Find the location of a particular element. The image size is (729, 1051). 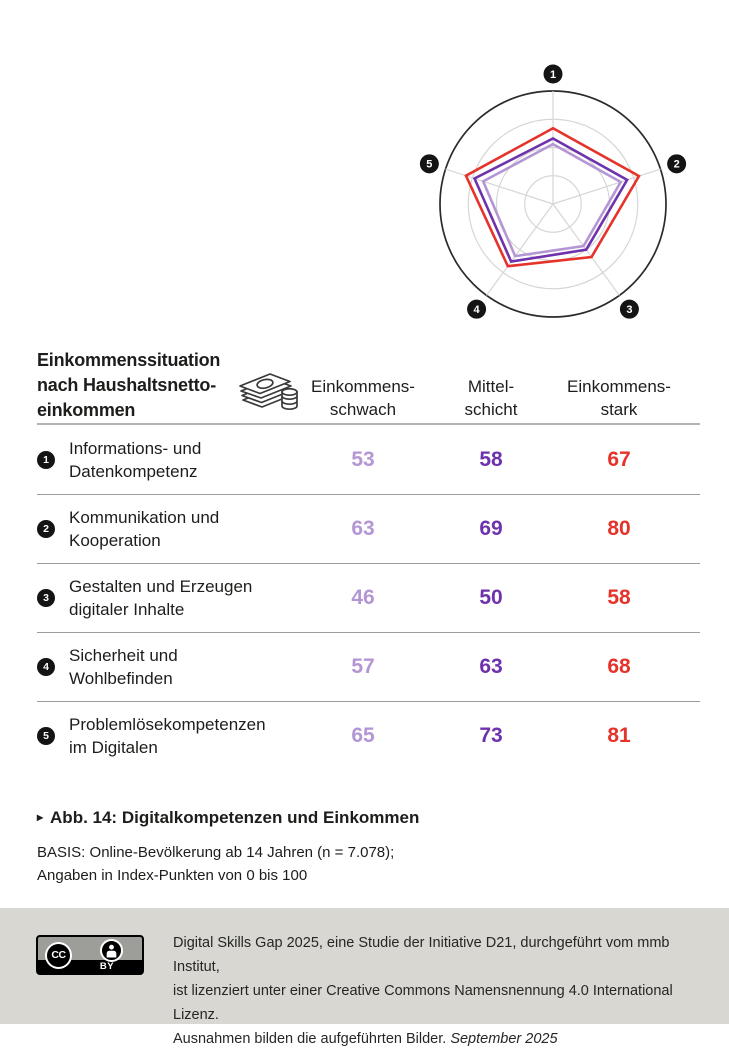

table-row: 4 Sicherheit und Wohlbefinden 57 63 68 is located at coordinates (368, 666).